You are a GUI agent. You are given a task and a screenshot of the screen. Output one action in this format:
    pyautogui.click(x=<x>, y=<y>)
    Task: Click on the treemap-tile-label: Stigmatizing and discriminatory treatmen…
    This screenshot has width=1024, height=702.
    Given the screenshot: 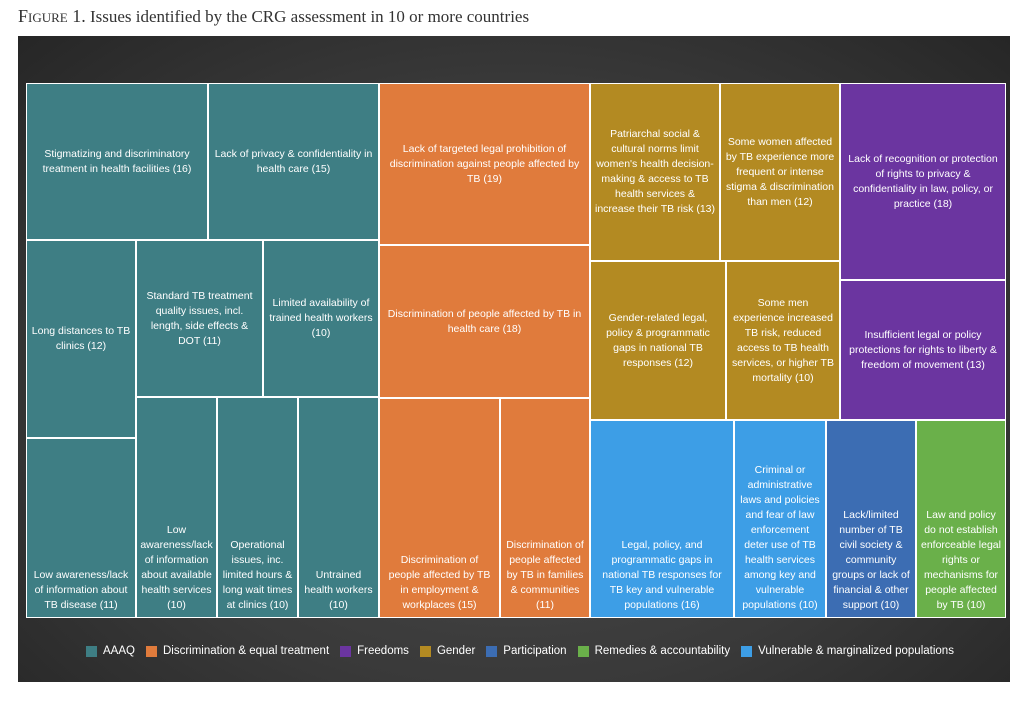 What is the action you would take?
    pyautogui.click(x=117, y=161)
    